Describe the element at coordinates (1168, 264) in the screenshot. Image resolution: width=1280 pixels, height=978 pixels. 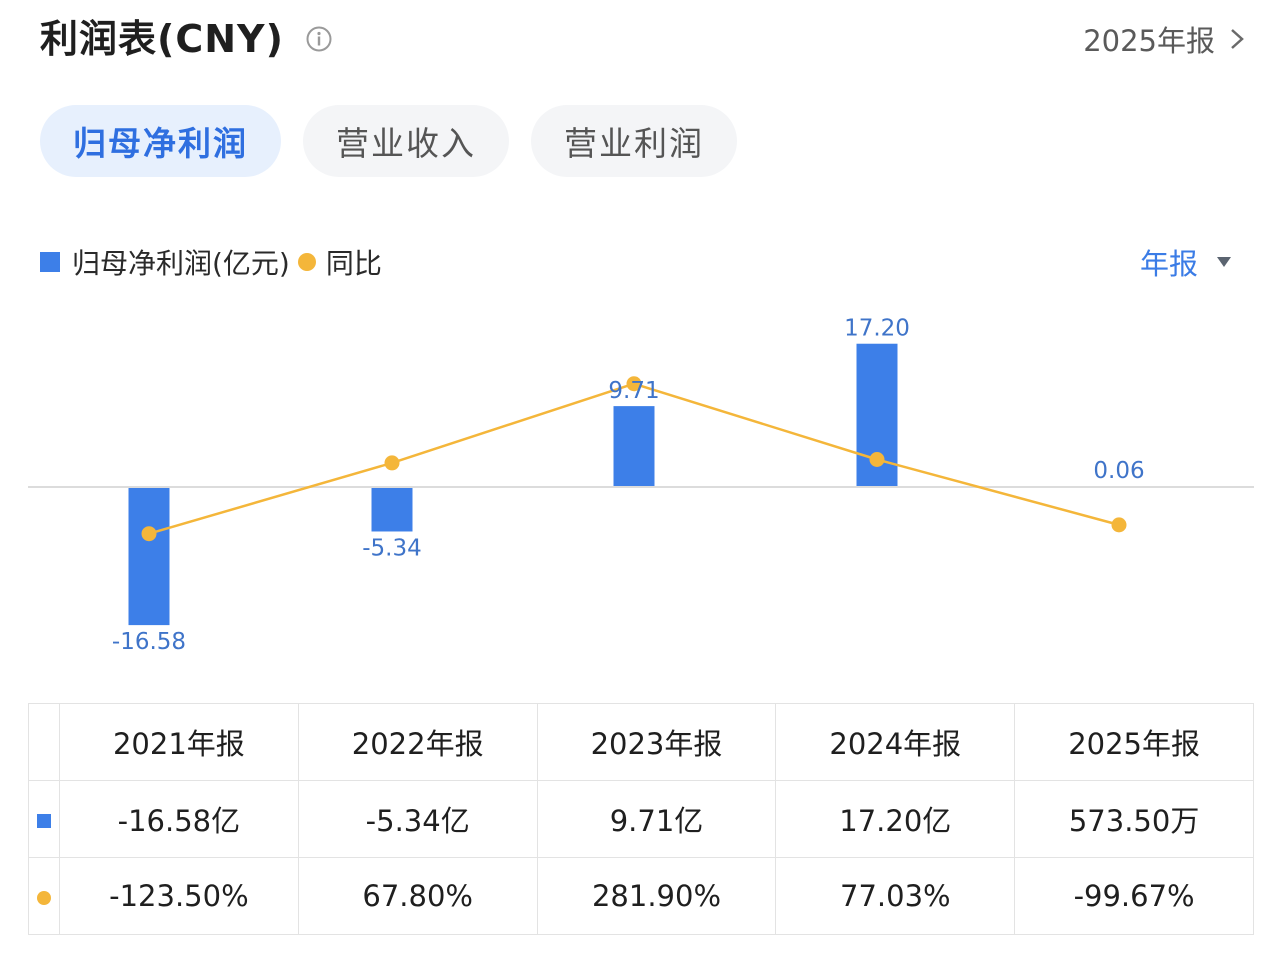
I see `period-dropdown-label: 年报` at that location.